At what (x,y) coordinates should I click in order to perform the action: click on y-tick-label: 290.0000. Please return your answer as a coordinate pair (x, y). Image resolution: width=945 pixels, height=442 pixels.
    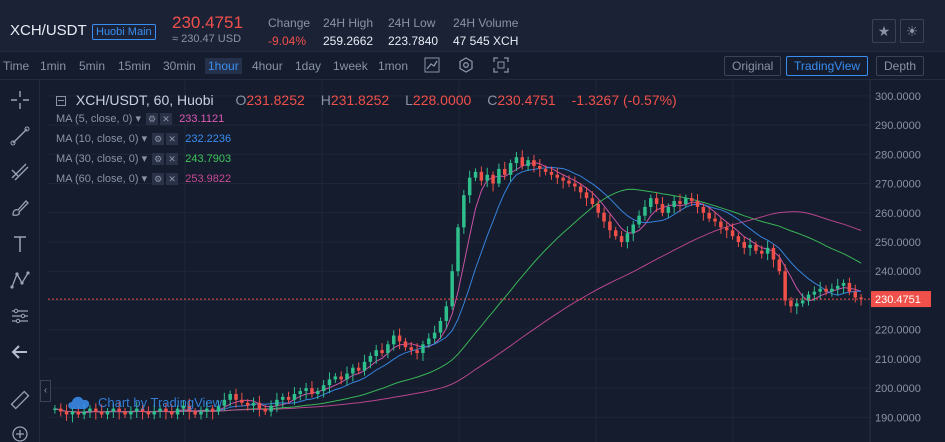
    Looking at the image, I should click on (898, 126).